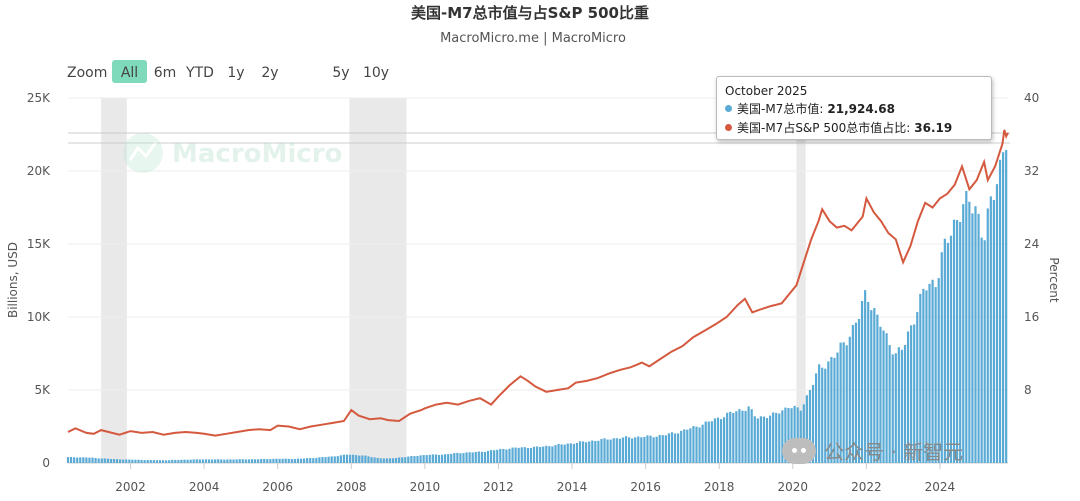 This screenshot has height=501, width=1080. I want to click on y-left-tick-label: 20K, so click(39, 171).